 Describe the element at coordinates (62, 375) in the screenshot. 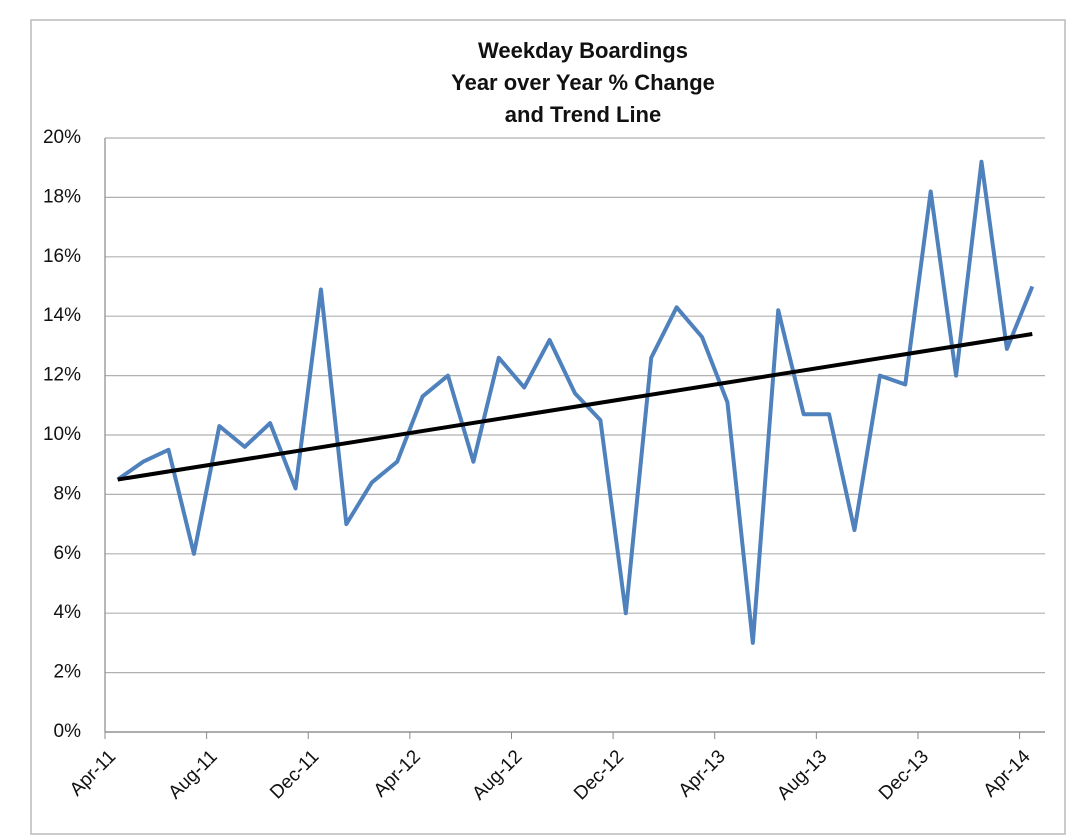

I see `y-tick-label: 12%` at that location.